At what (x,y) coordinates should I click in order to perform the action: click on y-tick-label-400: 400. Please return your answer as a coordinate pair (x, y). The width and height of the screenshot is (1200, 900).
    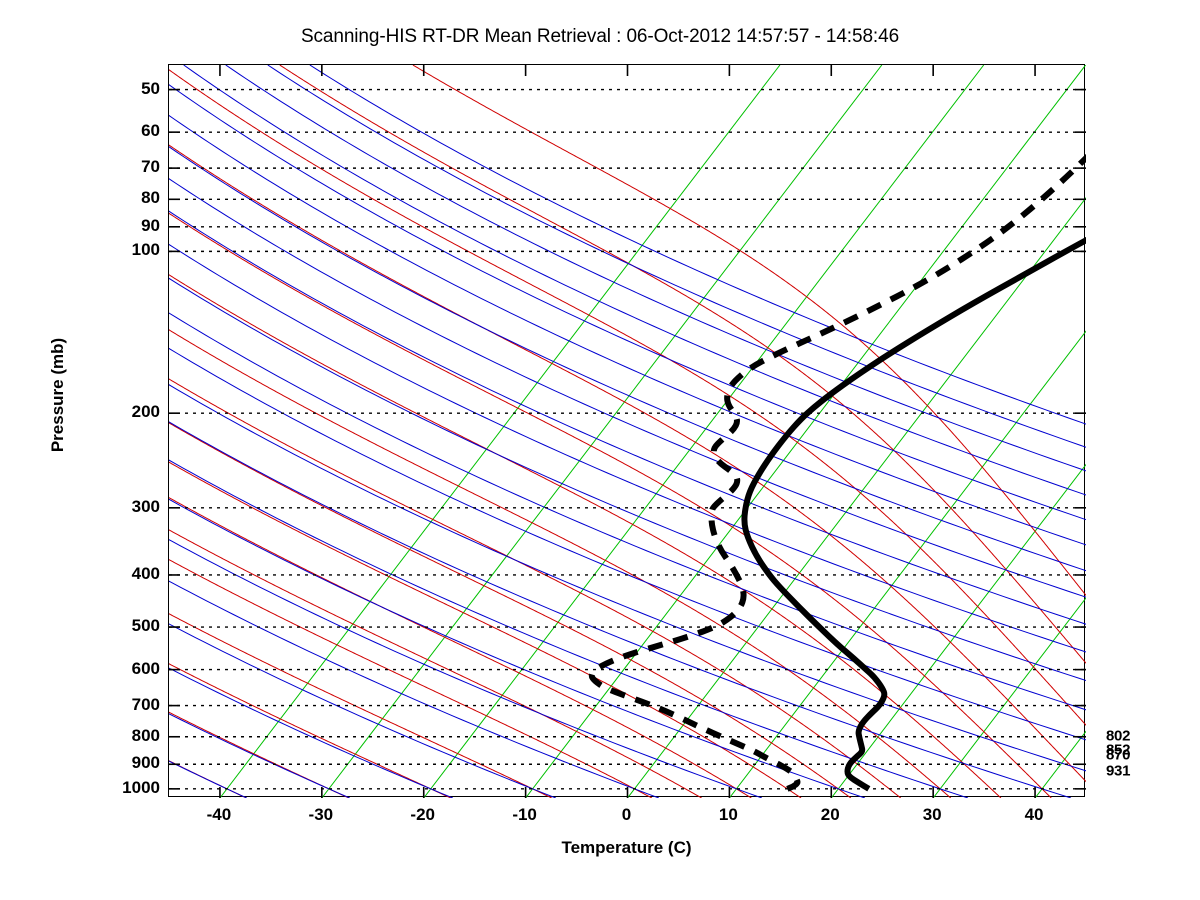
    Looking at the image, I should click on (145, 573).